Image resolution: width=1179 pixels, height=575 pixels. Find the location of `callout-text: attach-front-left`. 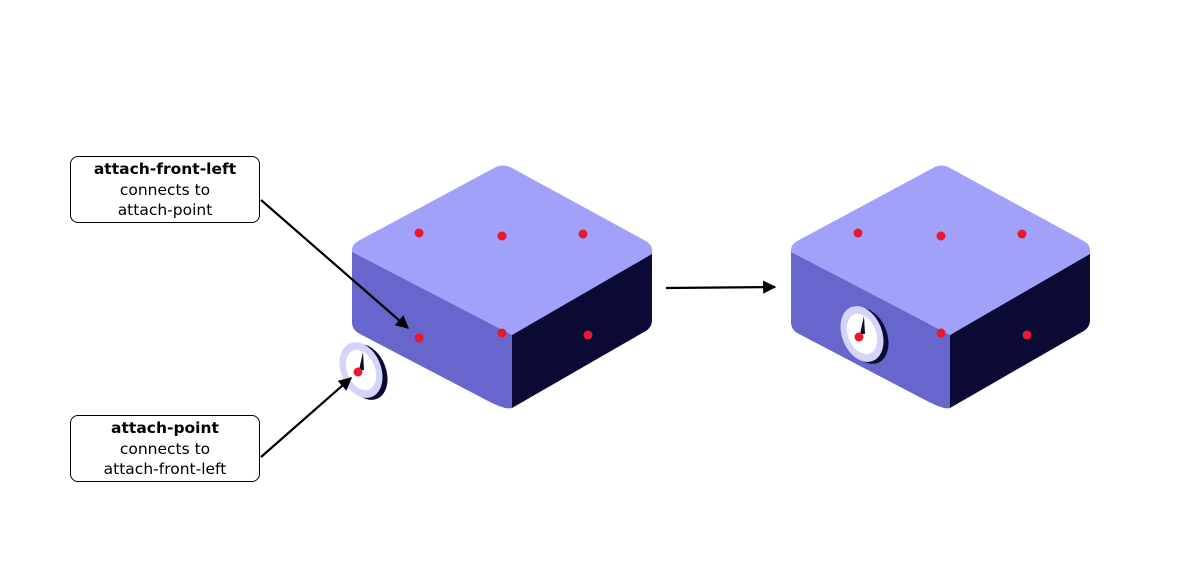

callout-text: attach-front-left is located at coordinates (165, 469).